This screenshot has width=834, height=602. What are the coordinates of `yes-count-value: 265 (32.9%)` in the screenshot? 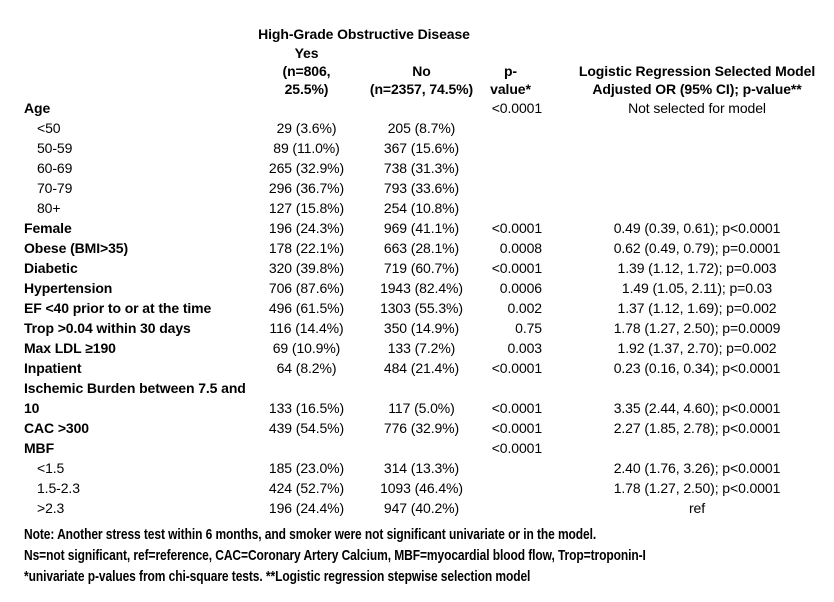 It's located at (306, 168).